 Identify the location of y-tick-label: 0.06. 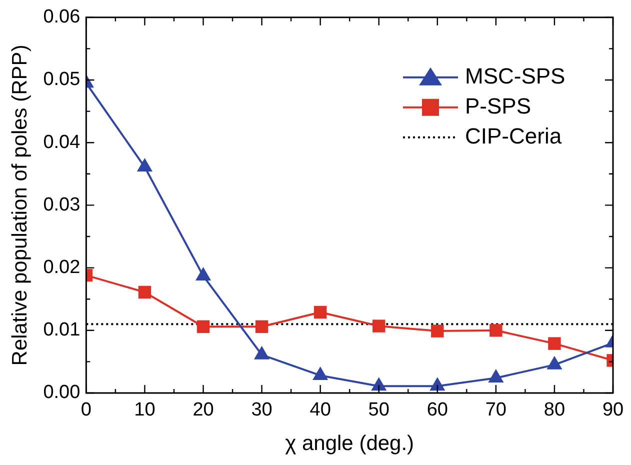
(61, 17).